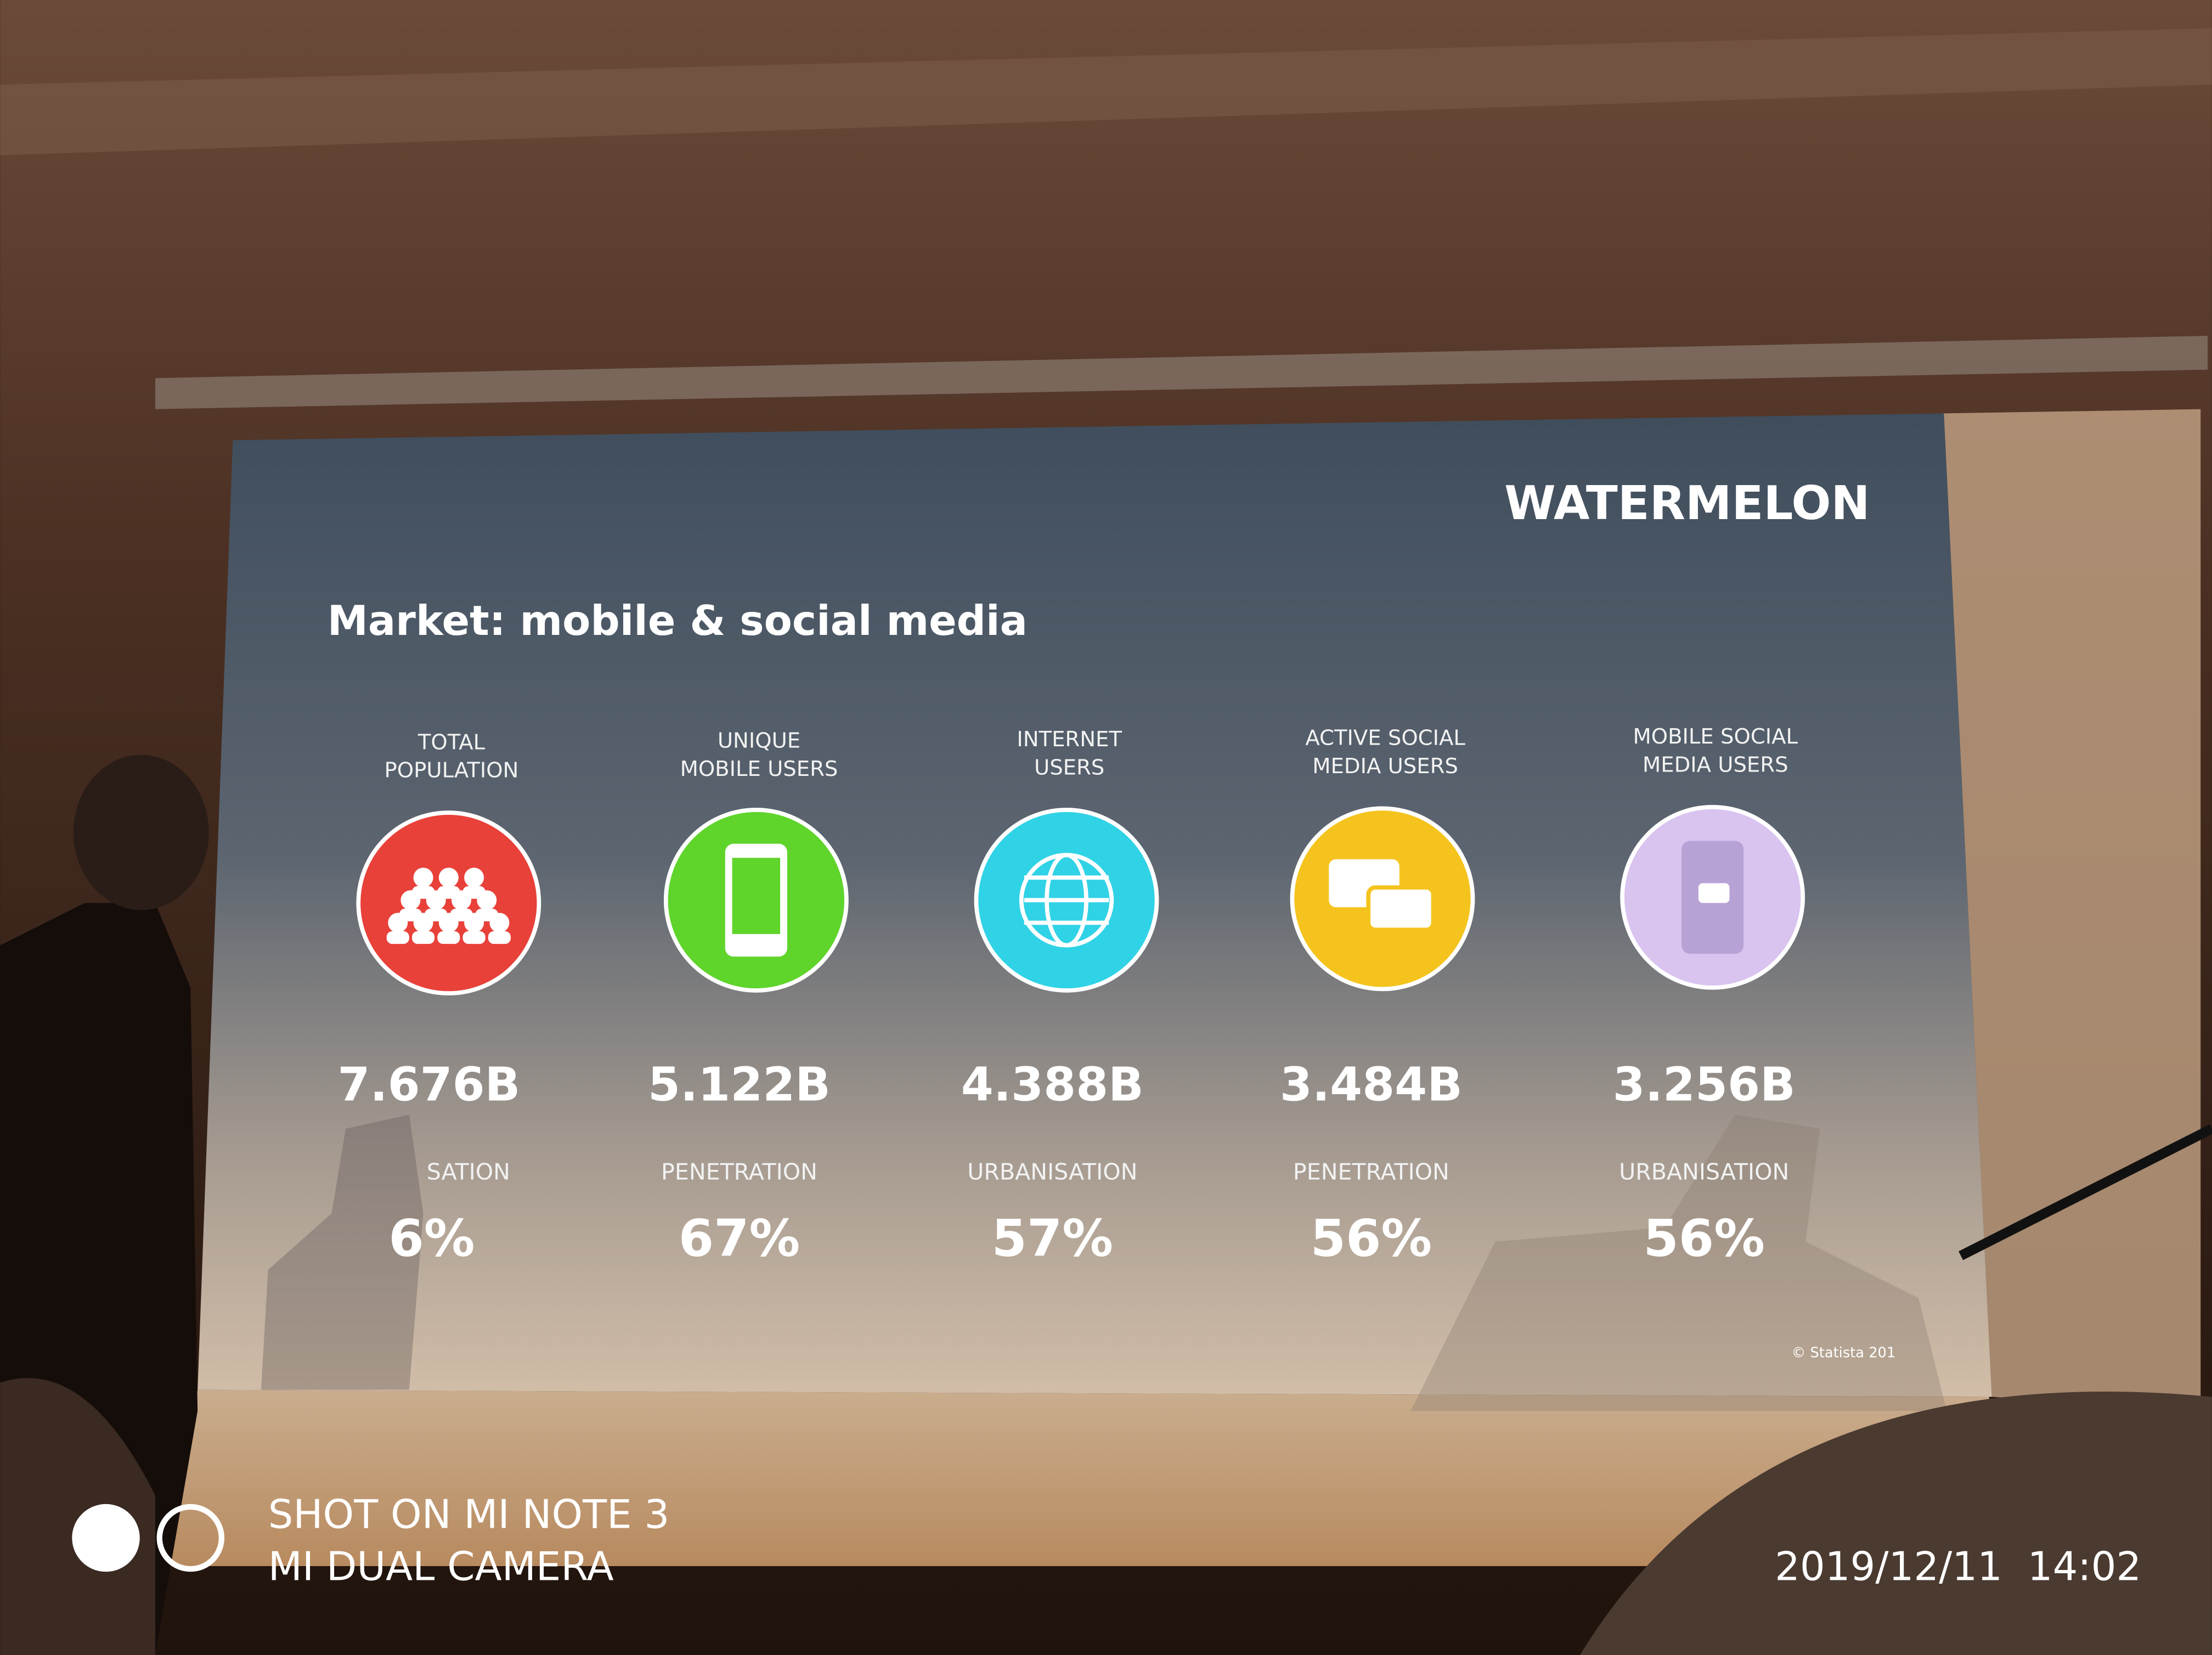  Describe the element at coordinates (452, 742) in the screenshot. I see `stat-label: TOTAL` at that location.